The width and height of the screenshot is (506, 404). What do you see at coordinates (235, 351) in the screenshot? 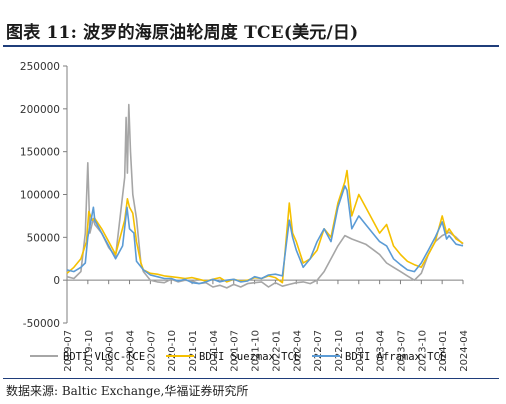
I see `x-tick-label: 2021-07` at bounding box center [235, 351].